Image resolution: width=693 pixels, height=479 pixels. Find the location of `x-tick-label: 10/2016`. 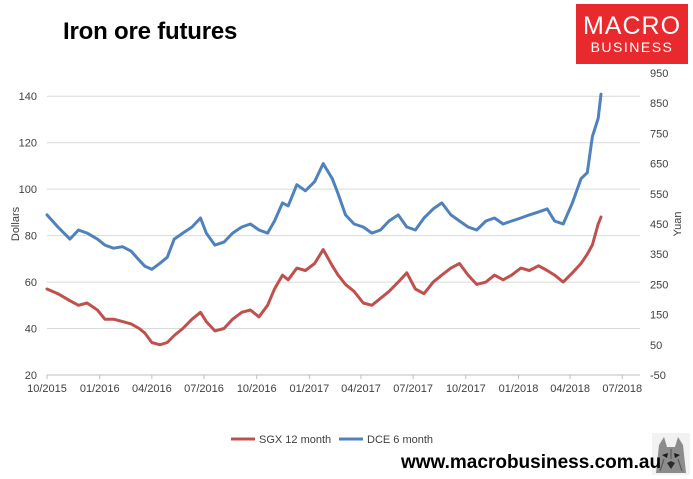

x-tick-label: 10/2016 is located at coordinates (257, 389).